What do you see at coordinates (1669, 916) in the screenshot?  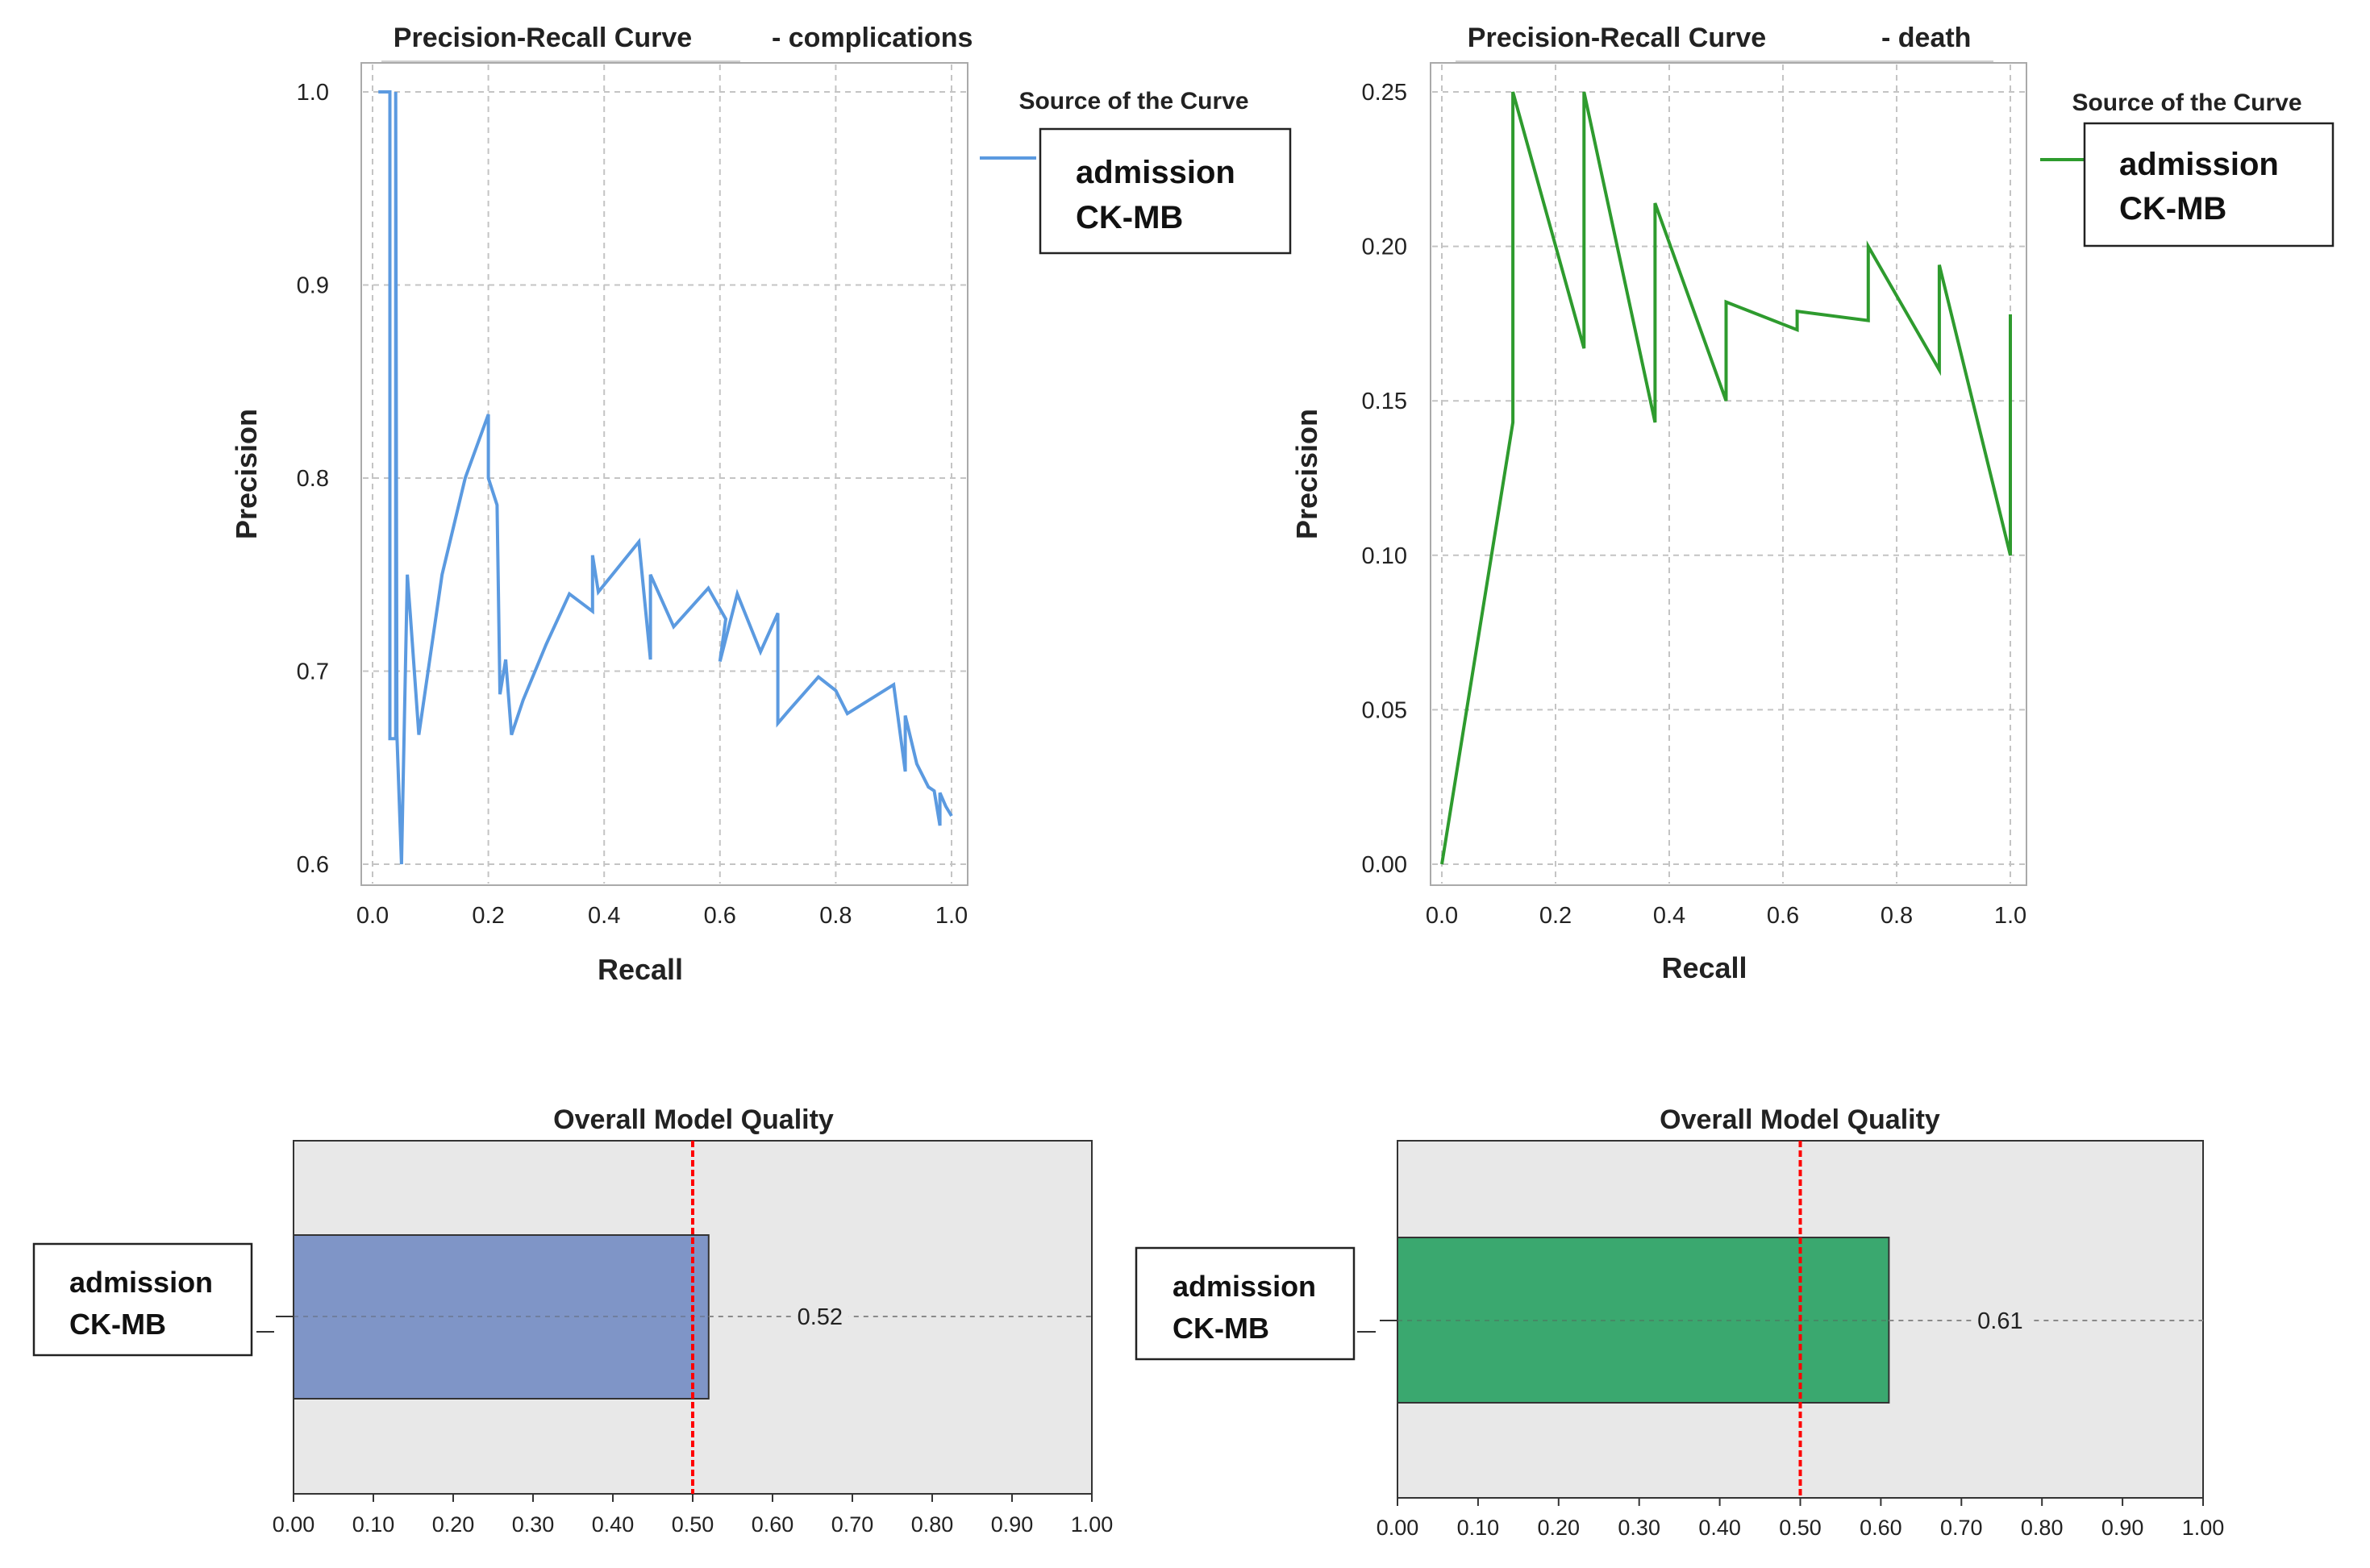 I see `pr2-x-tick-label: 0.4` at bounding box center [1669, 916].